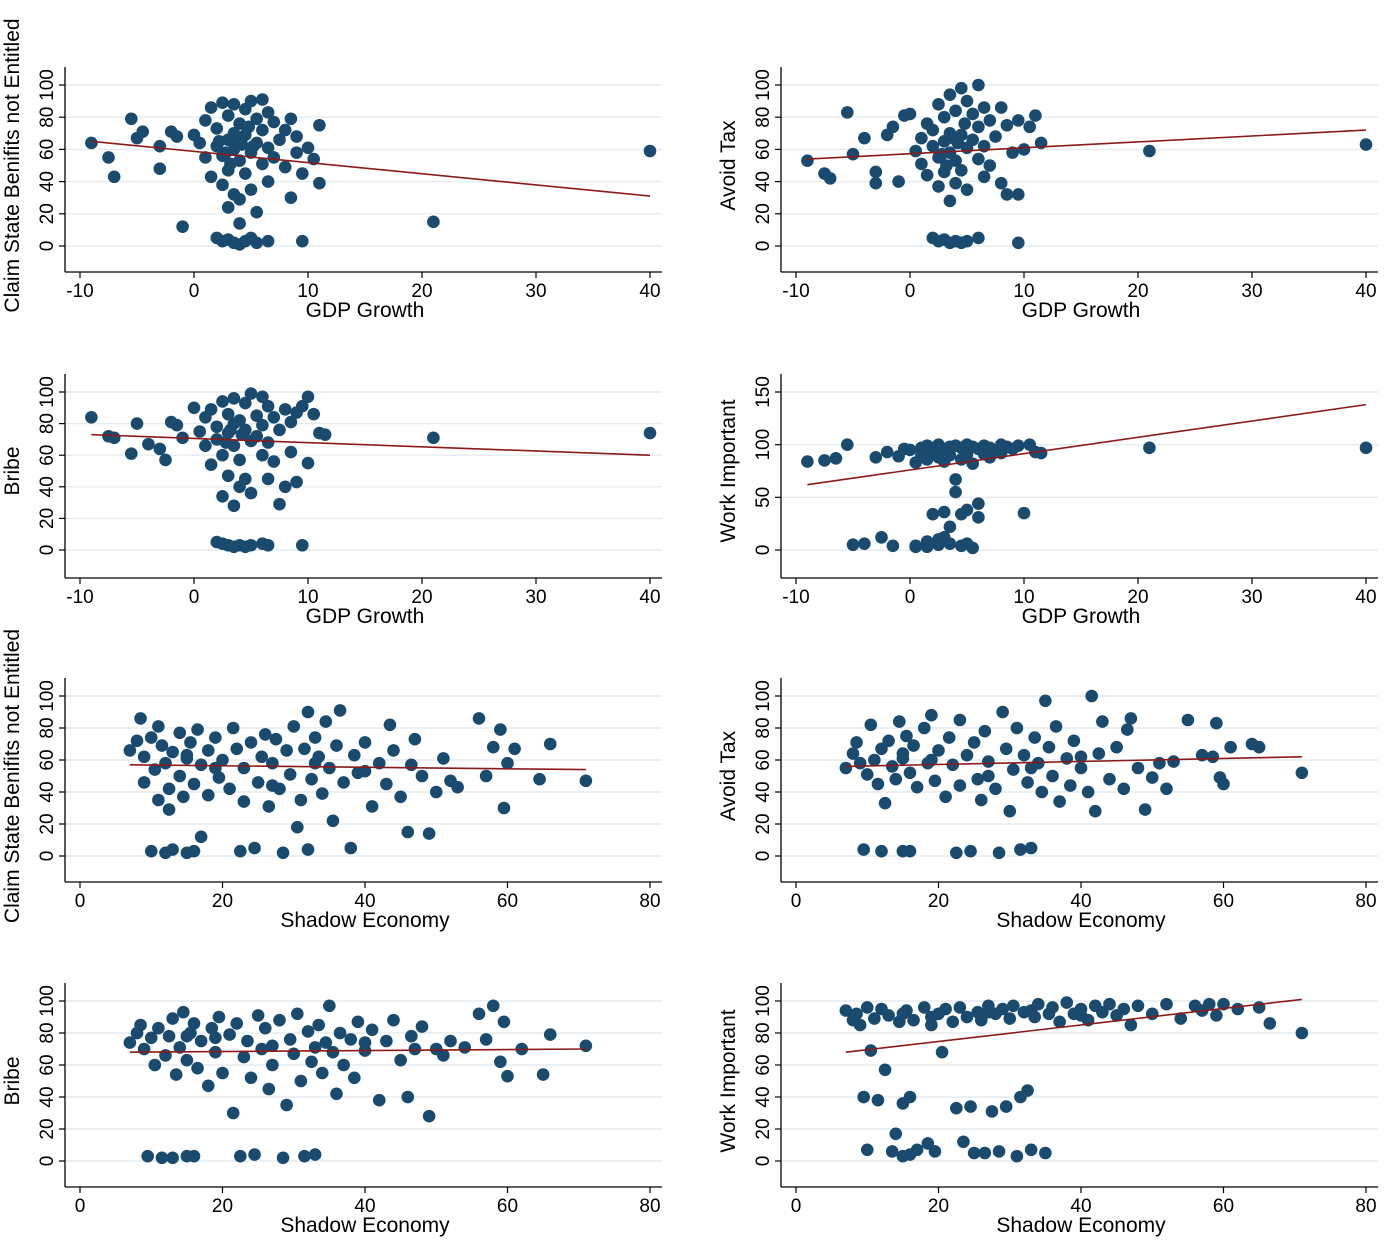 The image size is (1385, 1242). I want to click on x-tick-label: 30, so click(535, 597).